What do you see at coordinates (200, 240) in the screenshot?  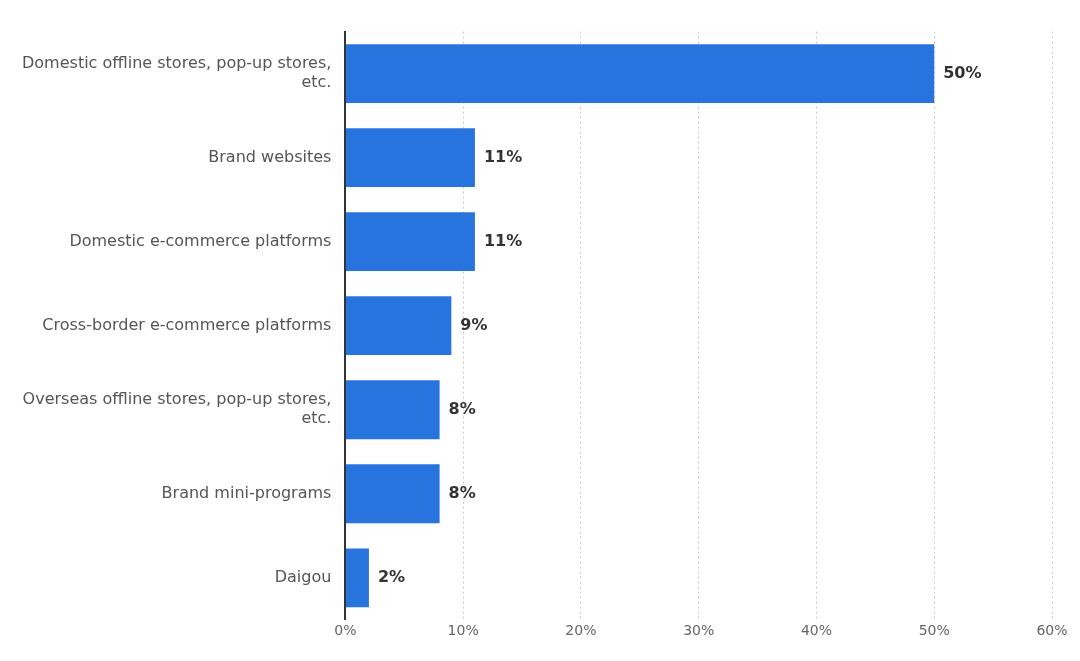 I see `y-tick-label: Domestic e-commerce platforms` at bounding box center [200, 240].